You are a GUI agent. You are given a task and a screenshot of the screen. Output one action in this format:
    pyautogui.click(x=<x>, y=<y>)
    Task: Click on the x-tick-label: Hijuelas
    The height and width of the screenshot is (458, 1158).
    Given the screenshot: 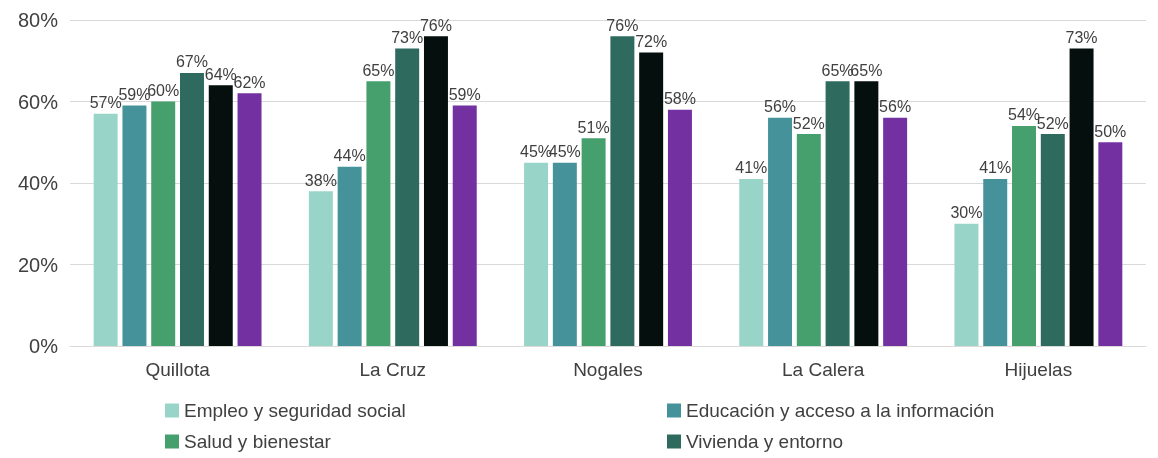 What is the action you would take?
    pyautogui.click(x=1038, y=369)
    